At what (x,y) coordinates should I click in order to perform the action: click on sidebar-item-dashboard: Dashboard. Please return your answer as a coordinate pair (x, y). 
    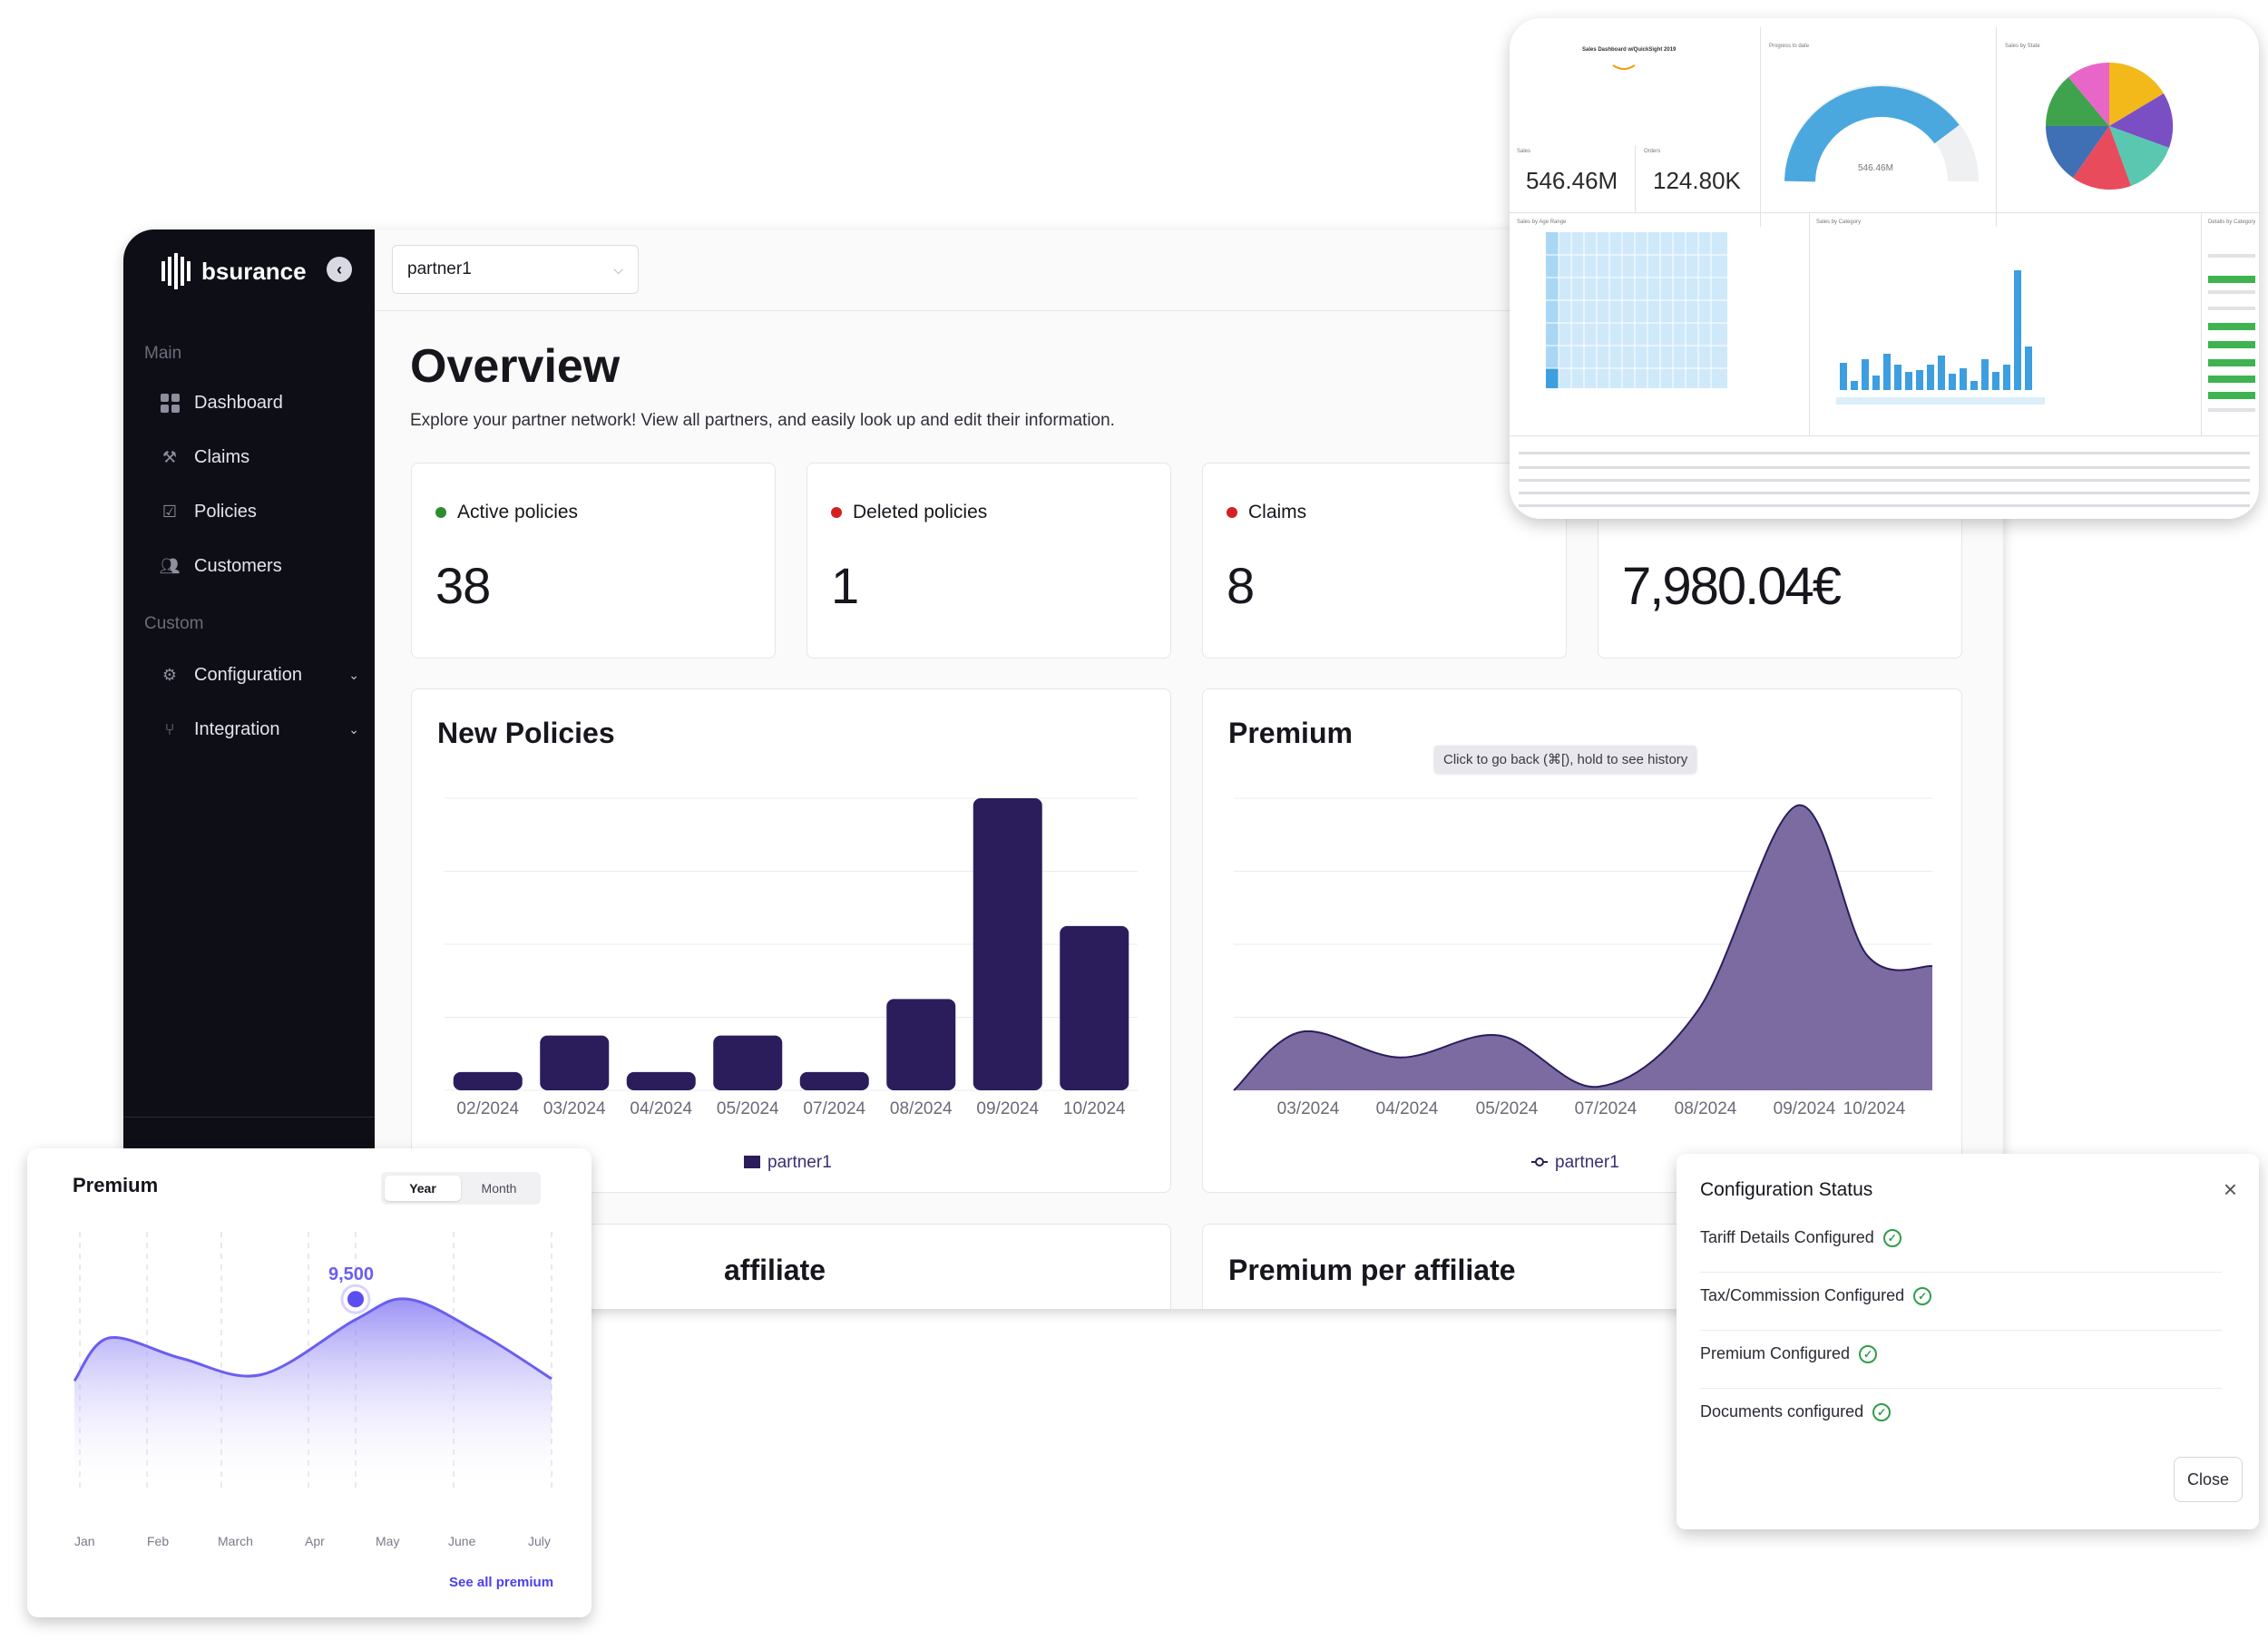
    Looking at the image, I should click on (259, 403).